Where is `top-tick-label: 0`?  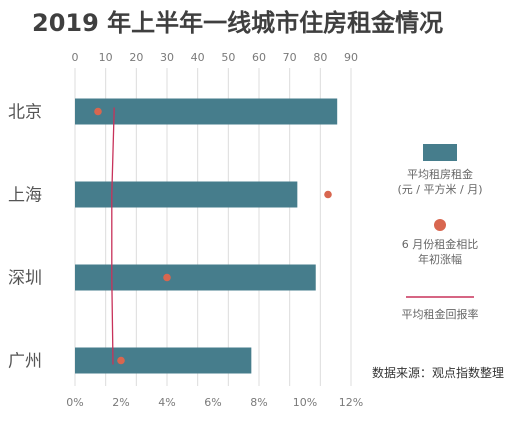
top-tick-label: 0 is located at coordinates (75, 57).